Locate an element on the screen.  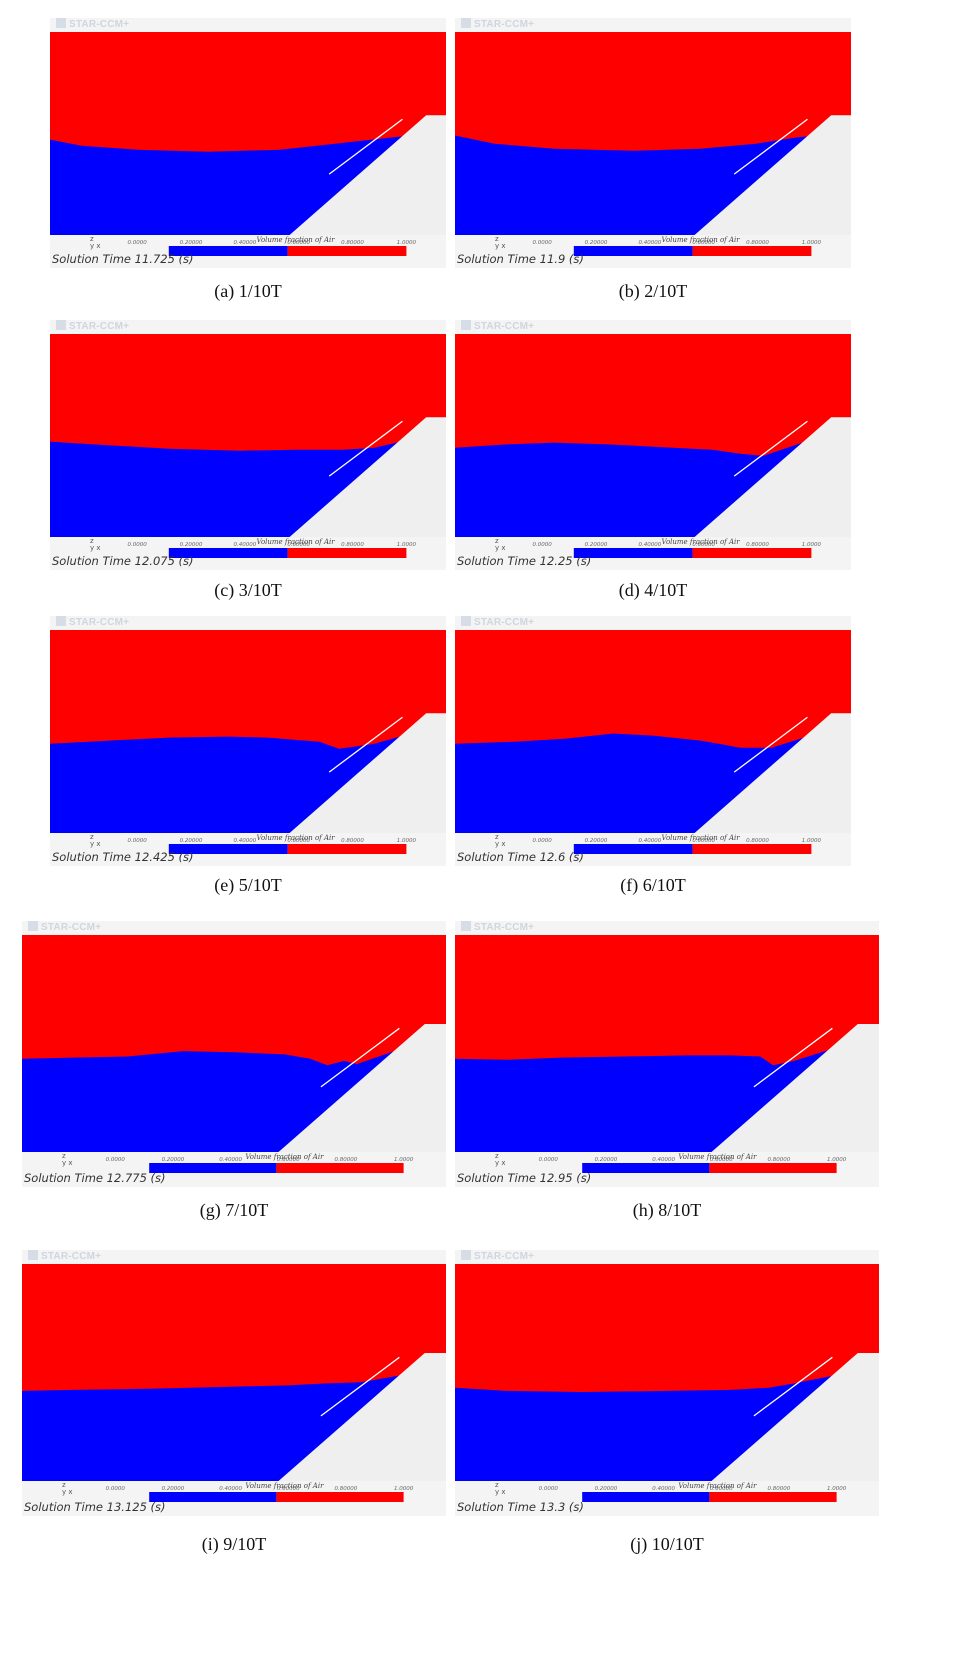
panel-caption: (f) 6/10T is located at coordinates (653, 885).